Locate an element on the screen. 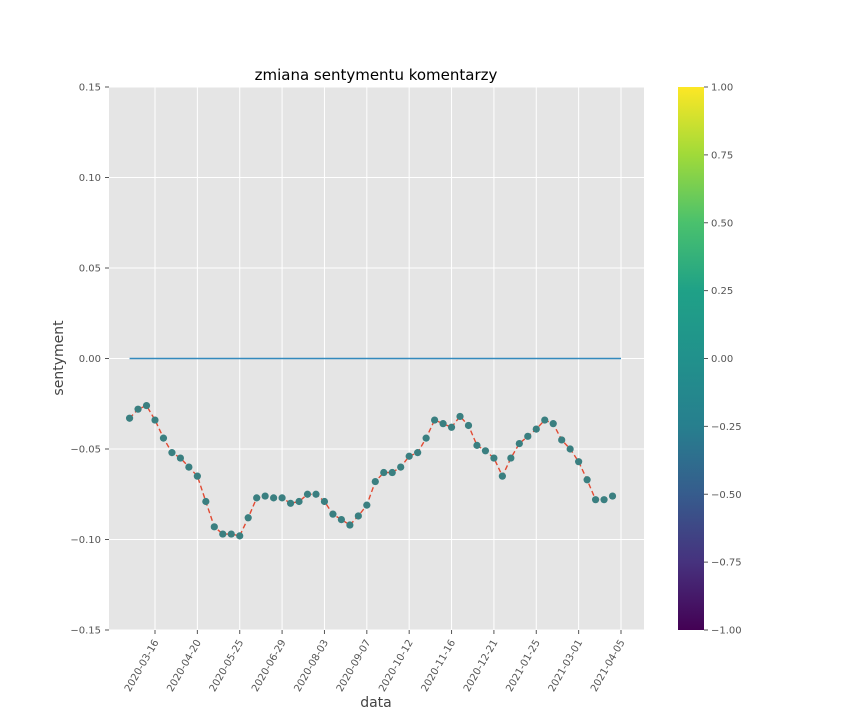  colorbar-tick-label: −0.50 is located at coordinates (726, 495).